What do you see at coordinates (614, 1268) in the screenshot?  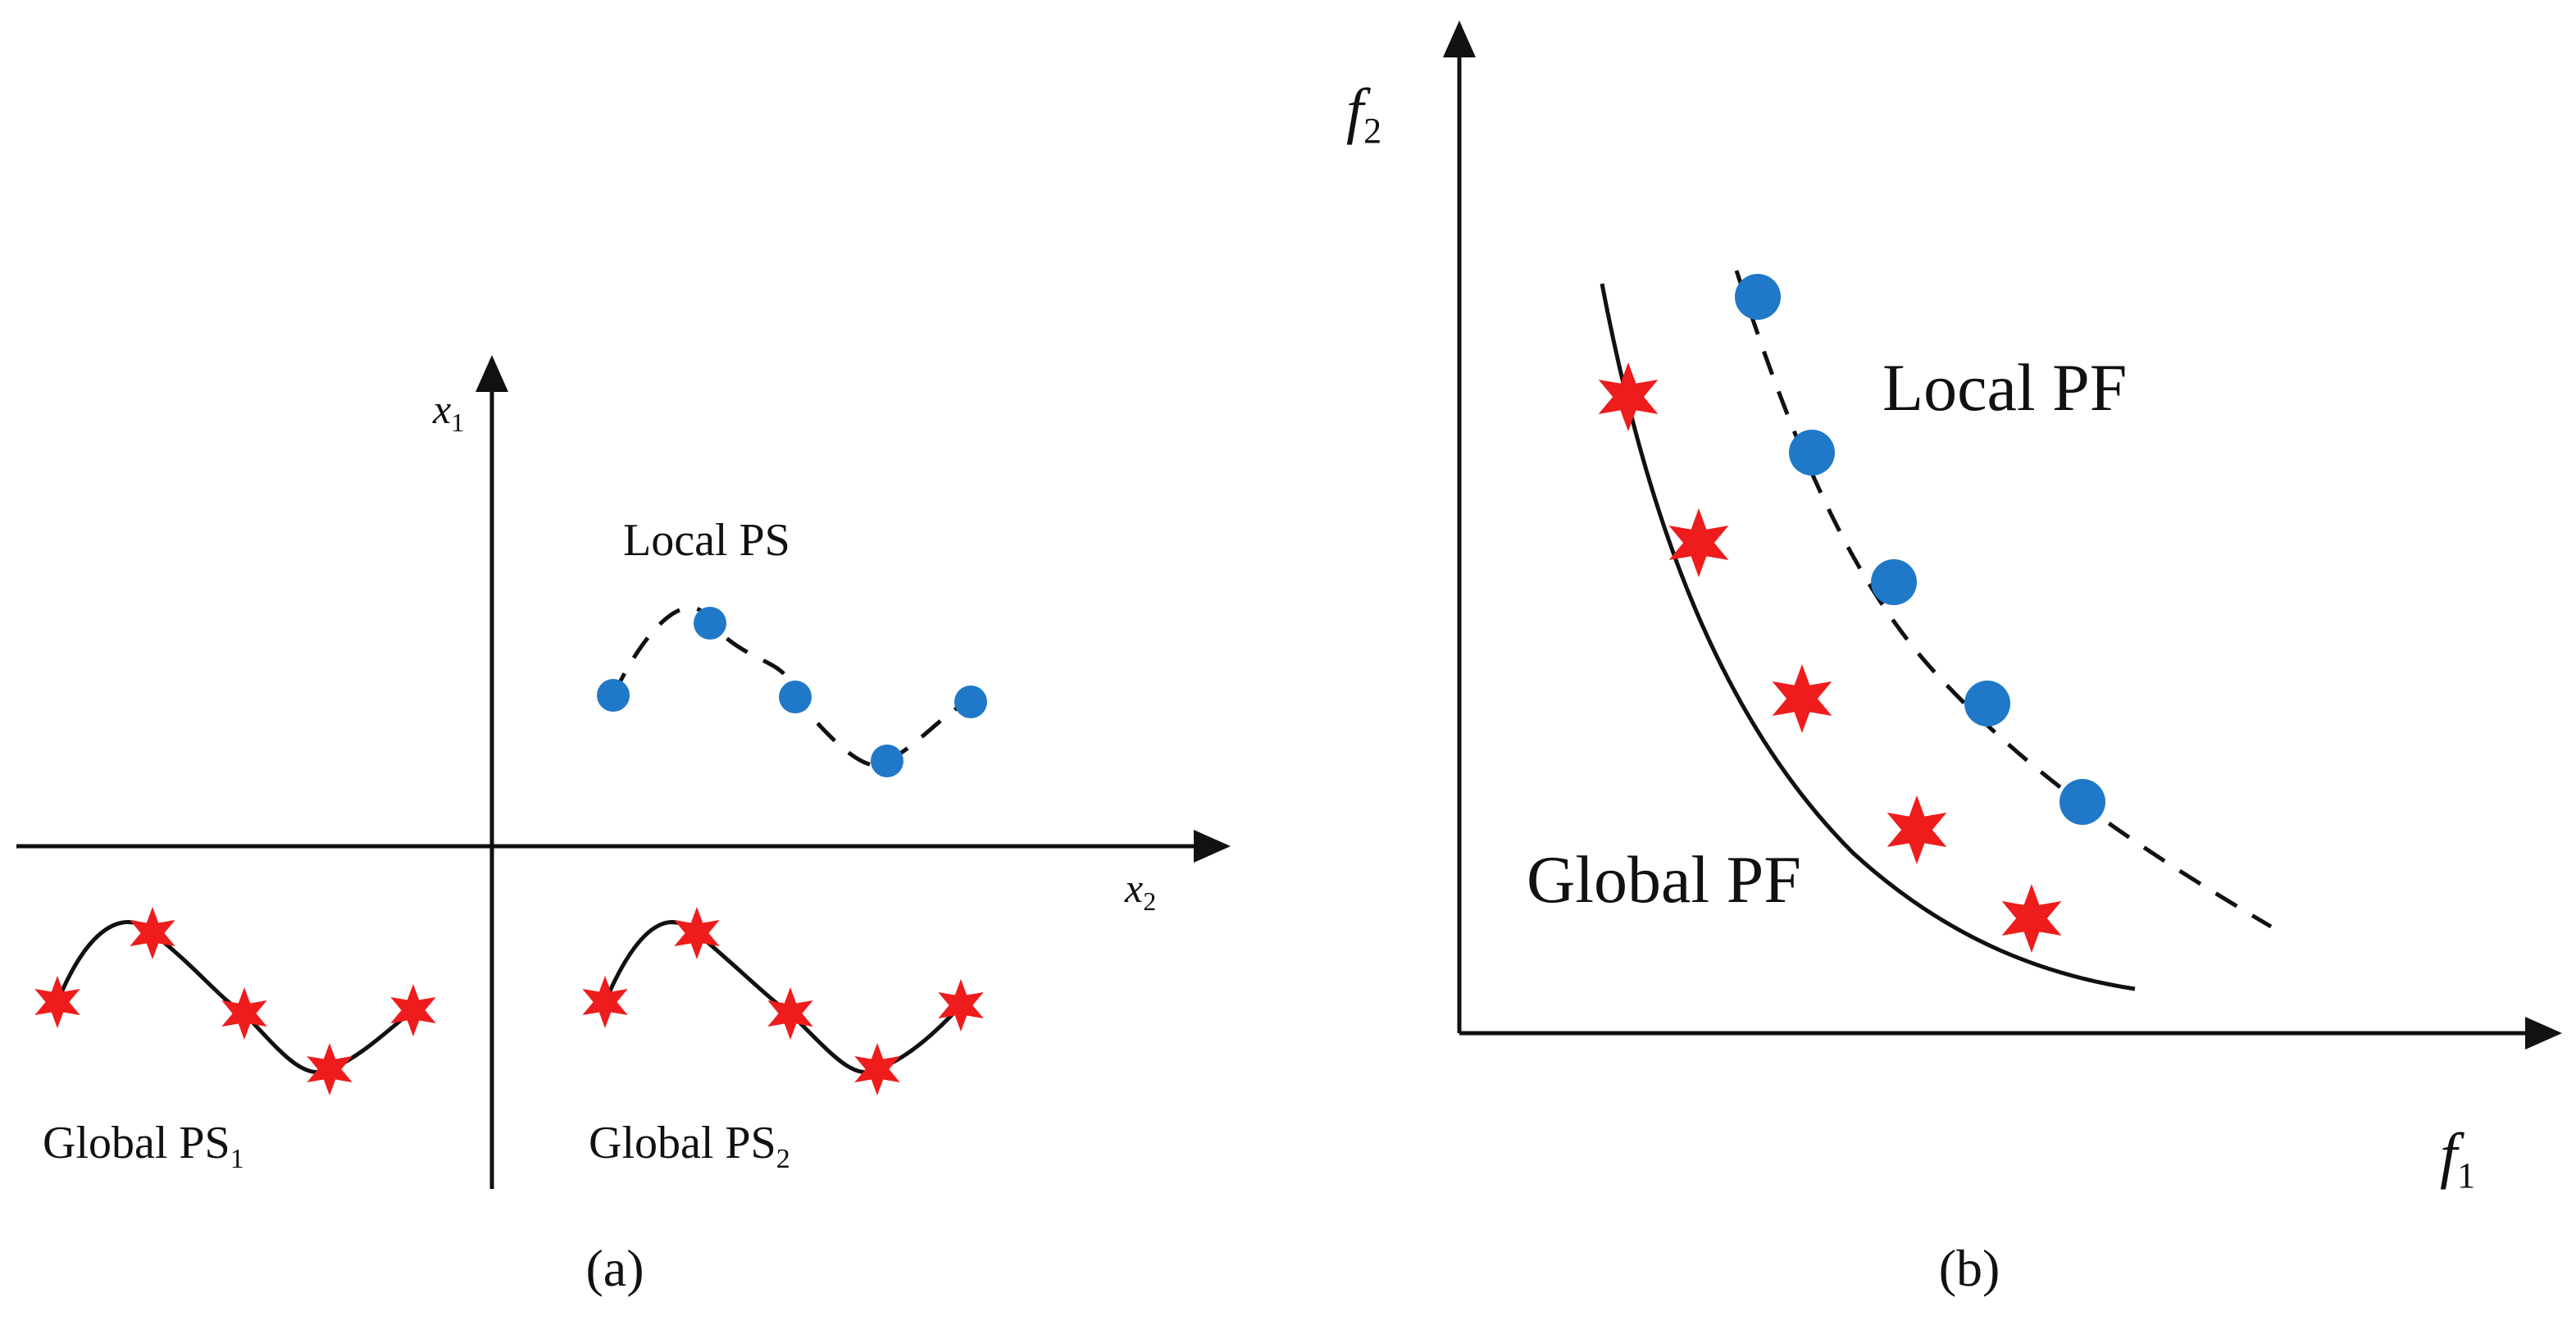 I see `caption-a: (a)` at bounding box center [614, 1268].